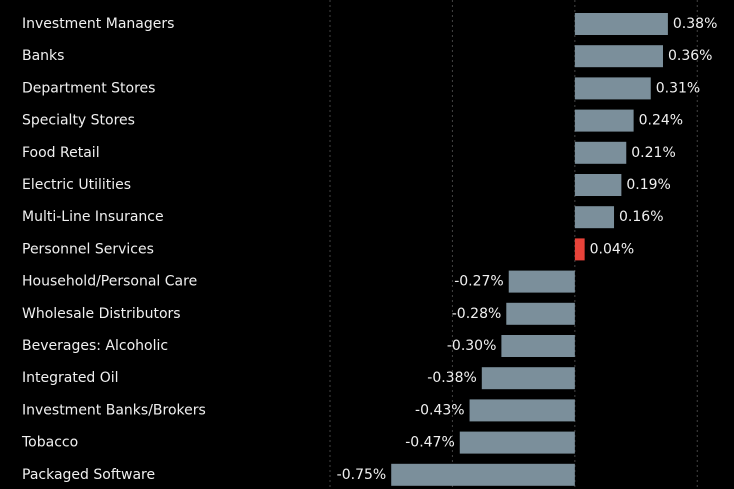 The image size is (734, 489). What do you see at coordinates (93, 217) in the screenshot?
I see `category-label: Multi-Line Insurance` at bounding box center [93, 217].